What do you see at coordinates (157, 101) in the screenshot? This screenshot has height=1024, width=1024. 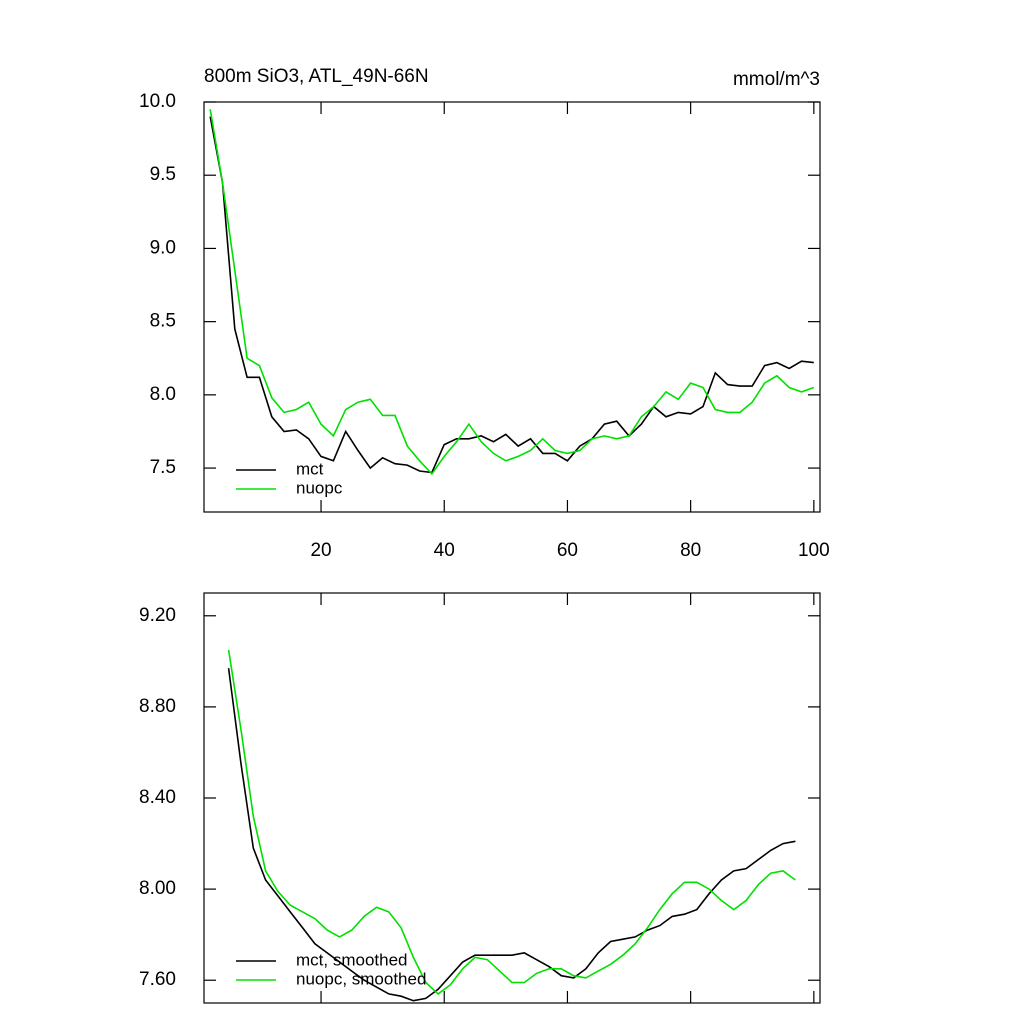 I see `y-tick-label: 10.0` at bounding box center [157, 101].